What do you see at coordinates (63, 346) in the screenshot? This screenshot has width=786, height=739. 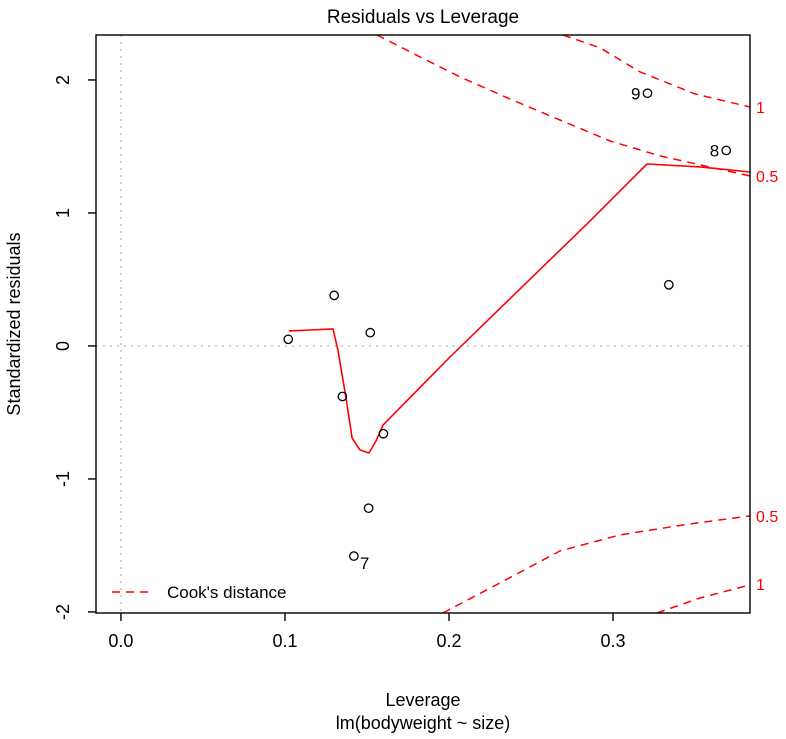 I see `y-axis-tick-label: 0` at bounding box center [63, 346].